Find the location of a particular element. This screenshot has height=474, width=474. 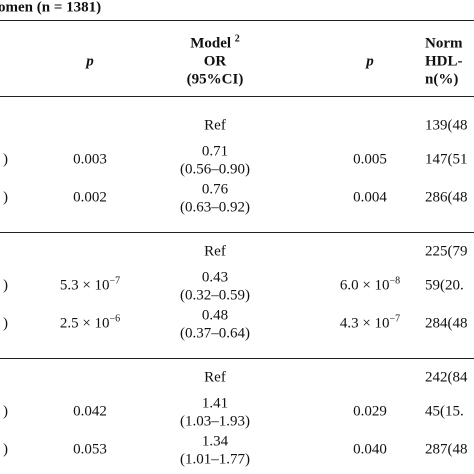

count: 287(48 is located at coordinates (446, 449).